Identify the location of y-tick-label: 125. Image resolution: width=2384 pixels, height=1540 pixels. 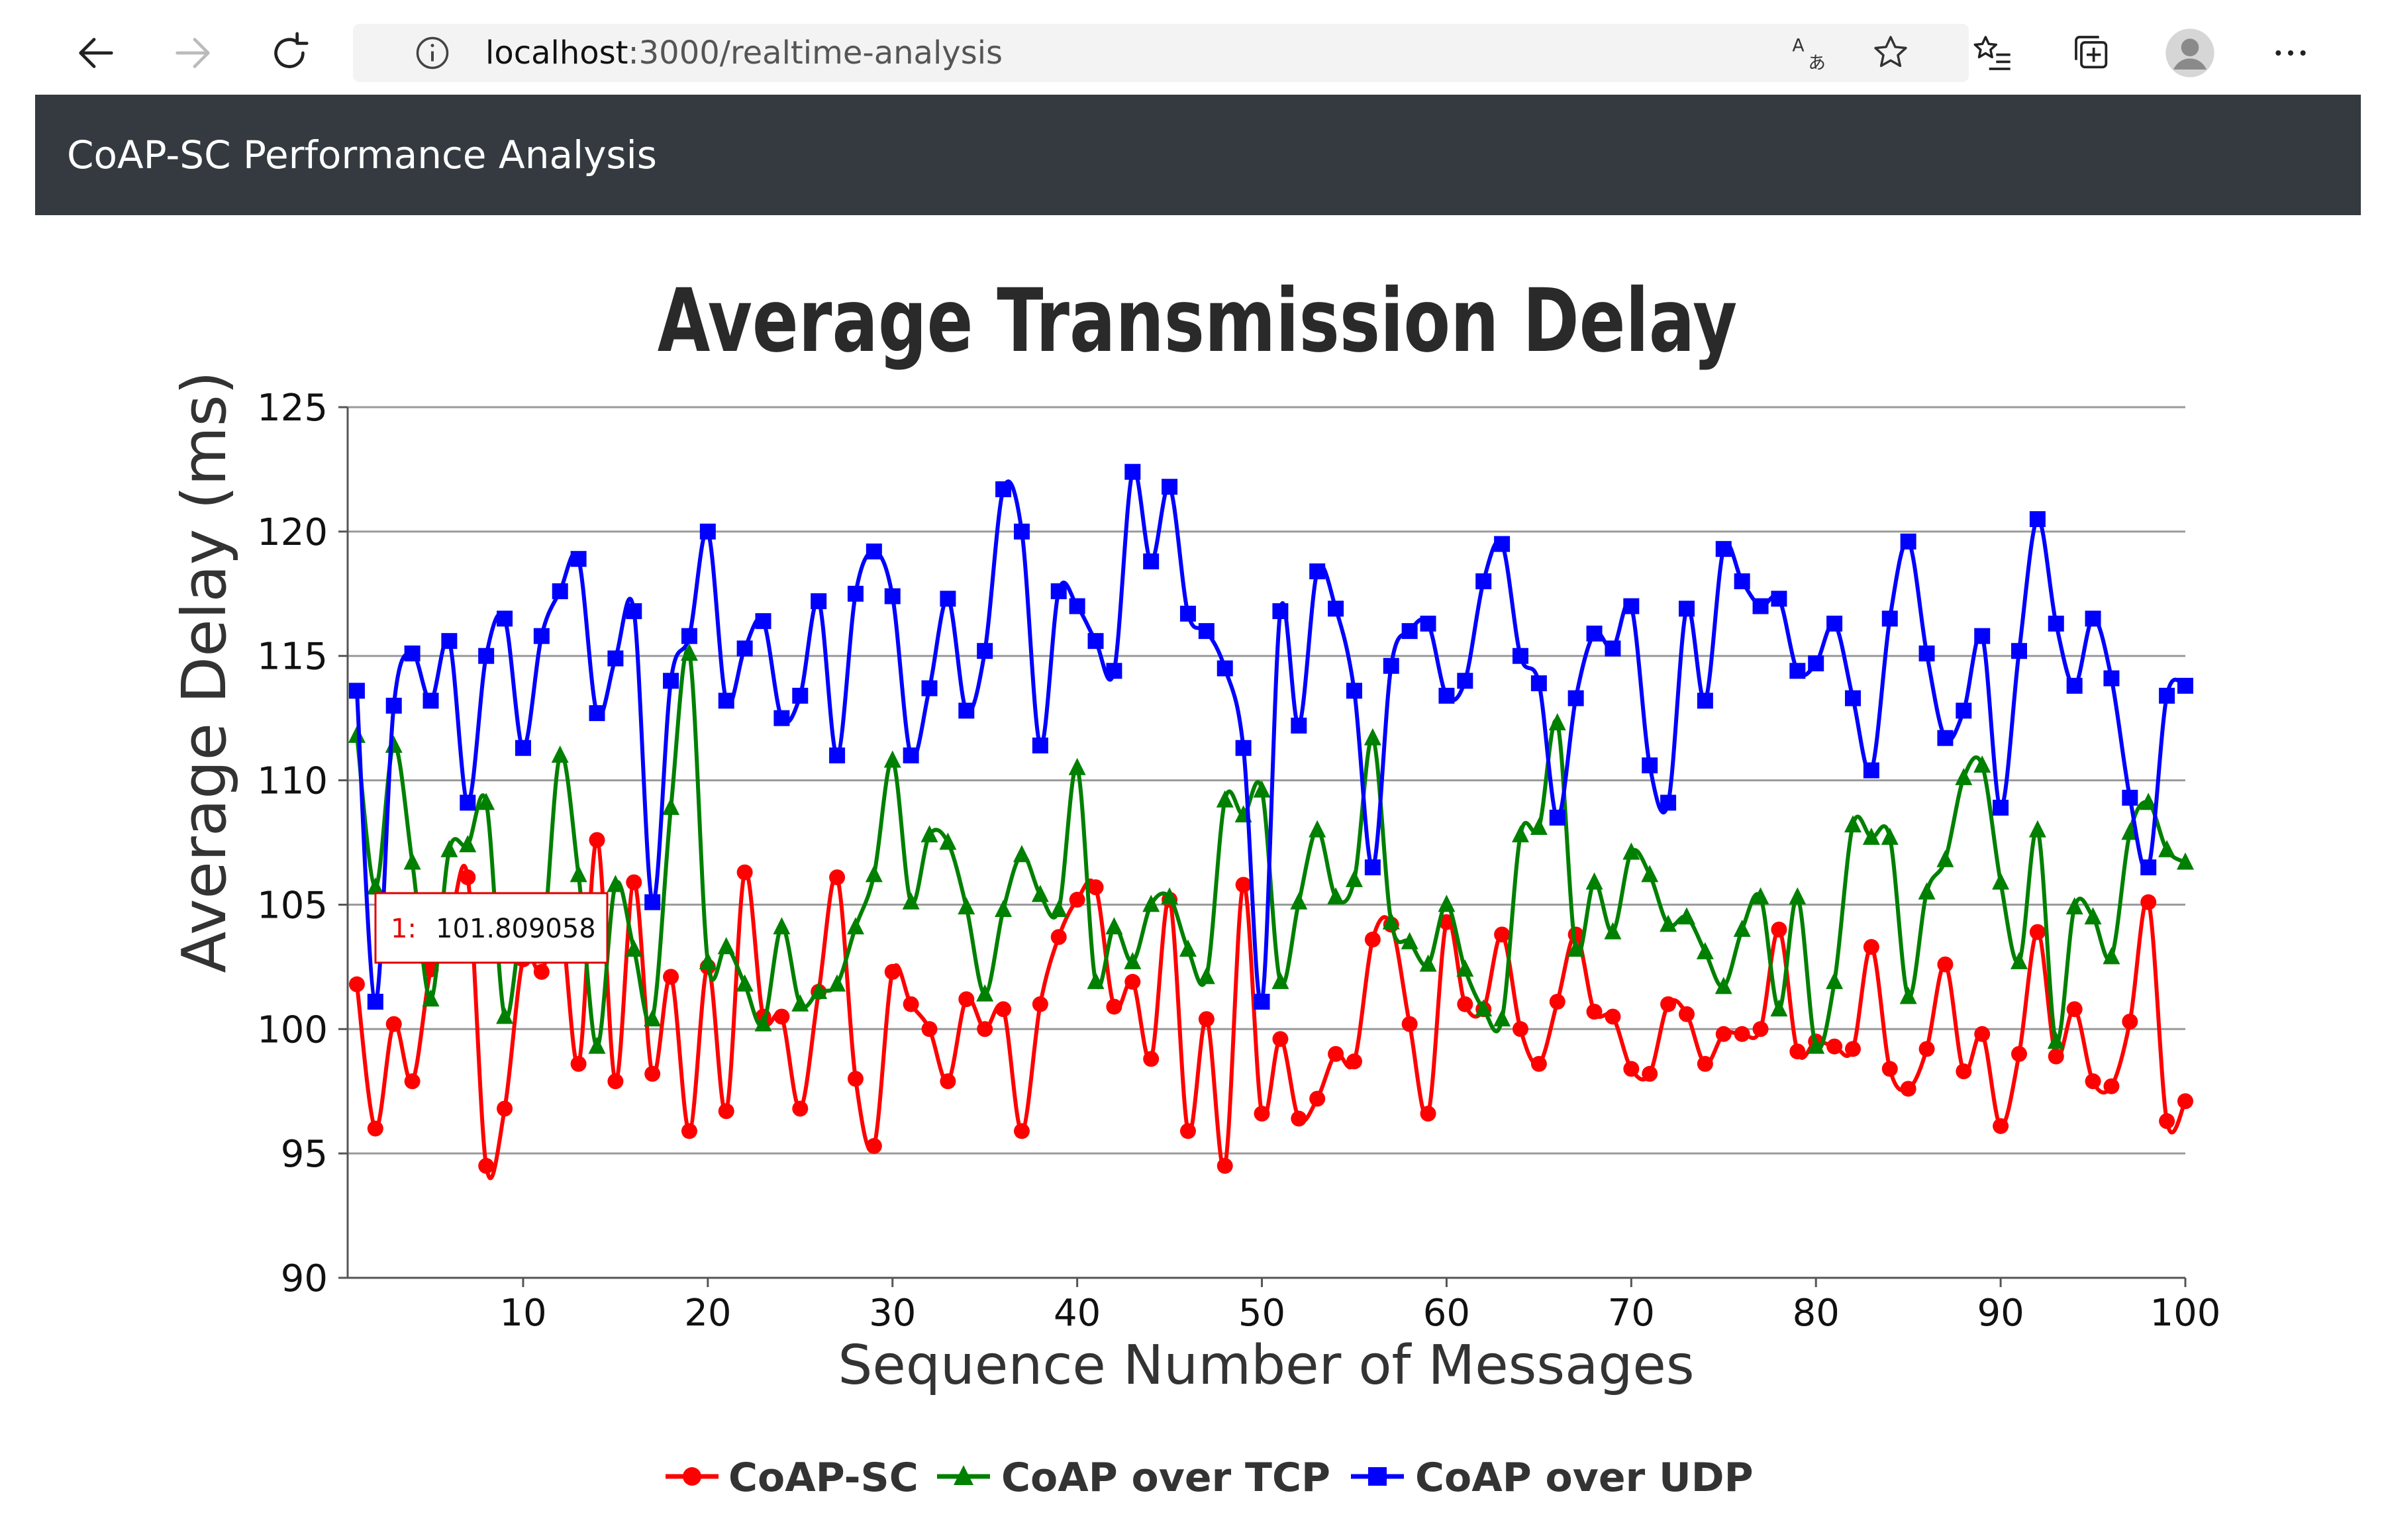
(292, 409).